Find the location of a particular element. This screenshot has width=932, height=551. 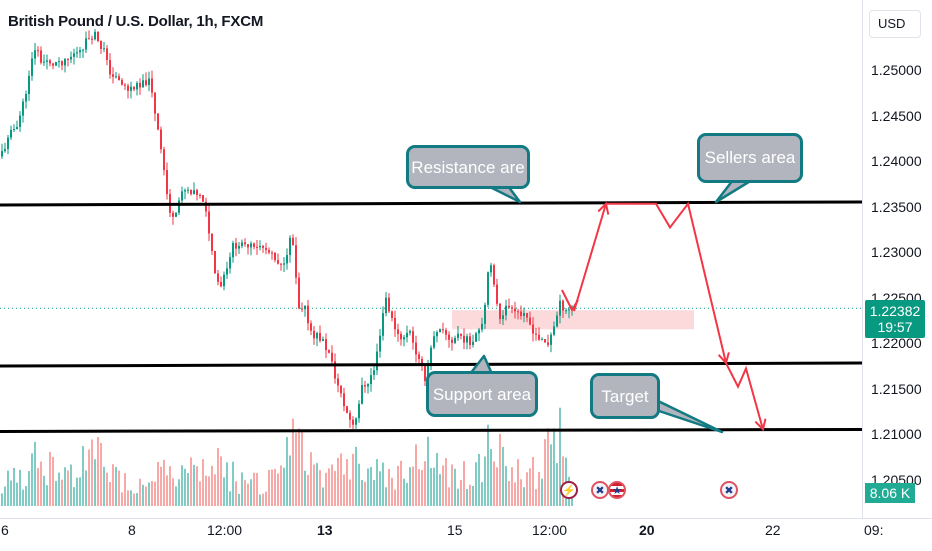

volume-bars is located at coordinates (287, 456).